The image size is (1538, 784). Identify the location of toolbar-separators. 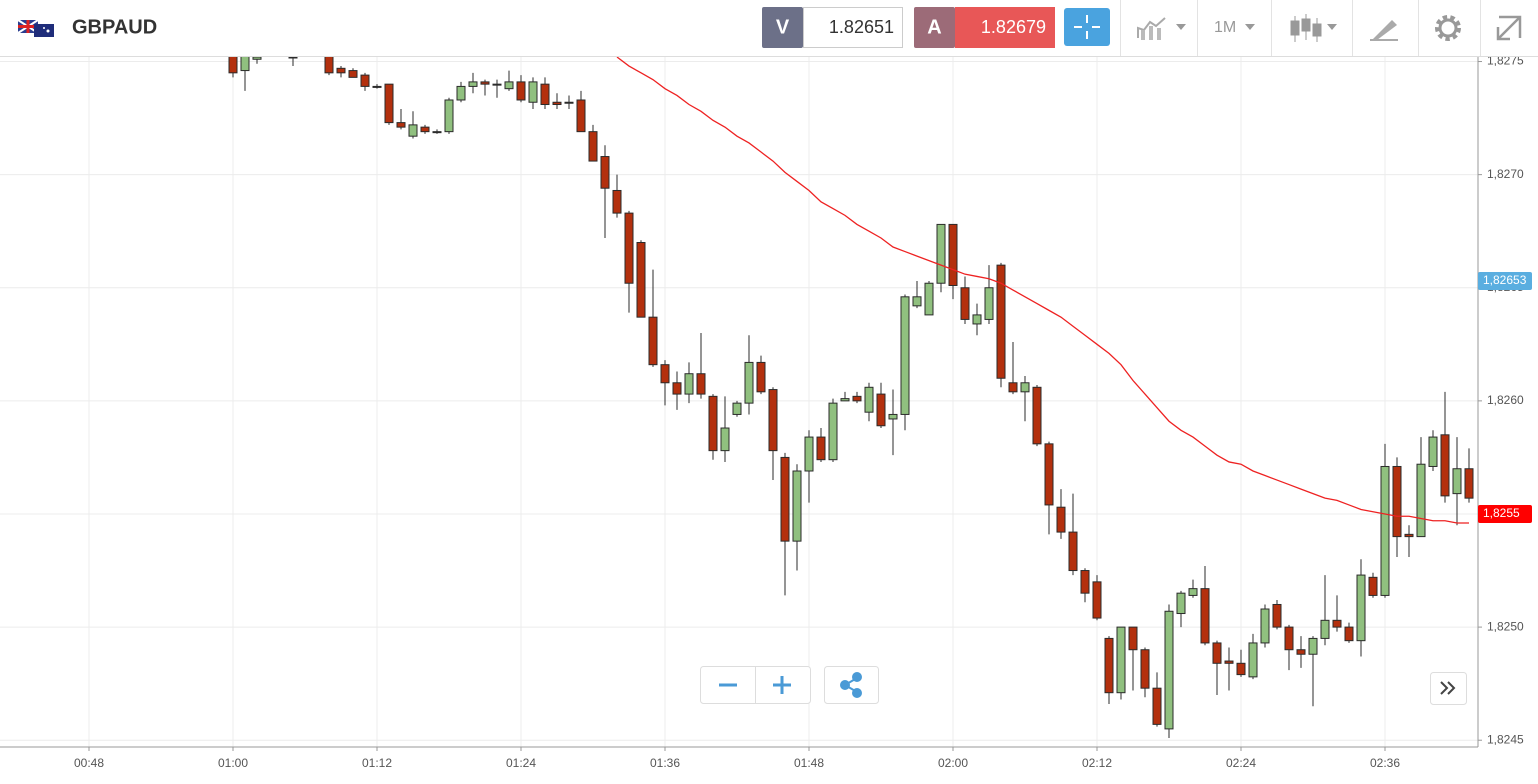
(1300, 28).